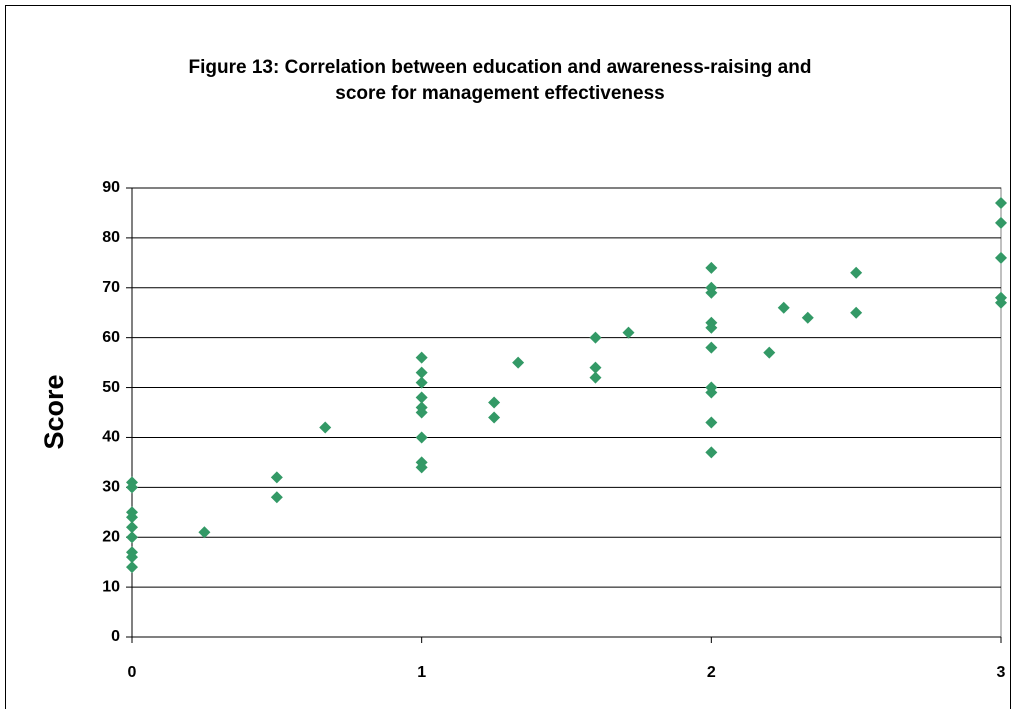 The height and width of the screenshot is (709, 1016). Describe the element at coordinates (111, 586) in the screenshot. I see `y-tick-label: 10` at that location.